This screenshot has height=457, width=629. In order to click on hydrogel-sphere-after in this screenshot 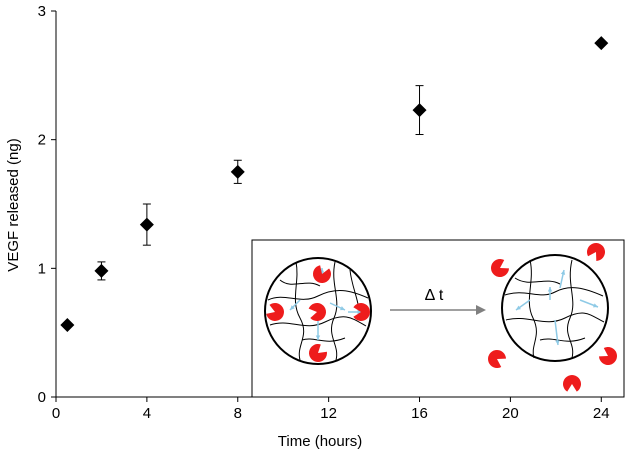, I will do `click(555, 308)`.